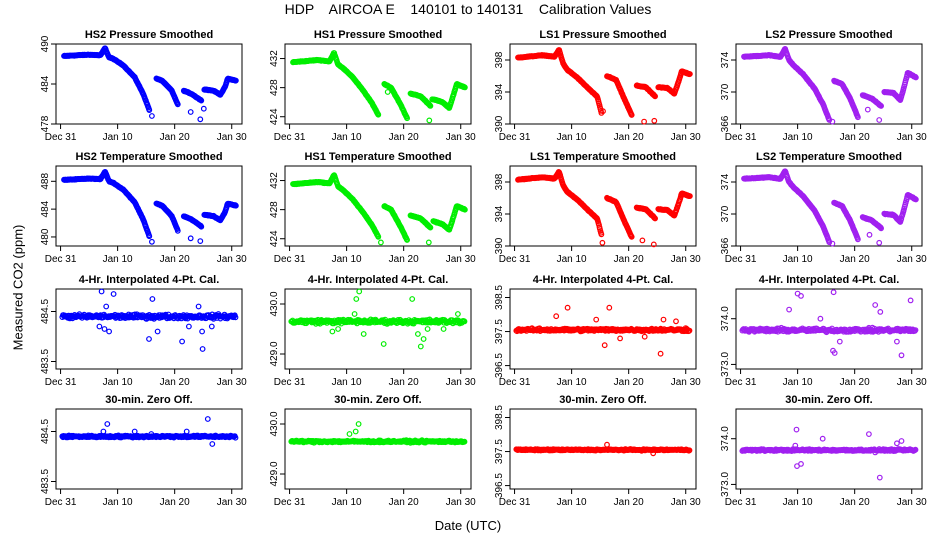  Describe the element at coordinates (274, 116) in the screenshot. I see `y-tick-label: 424` at that location.